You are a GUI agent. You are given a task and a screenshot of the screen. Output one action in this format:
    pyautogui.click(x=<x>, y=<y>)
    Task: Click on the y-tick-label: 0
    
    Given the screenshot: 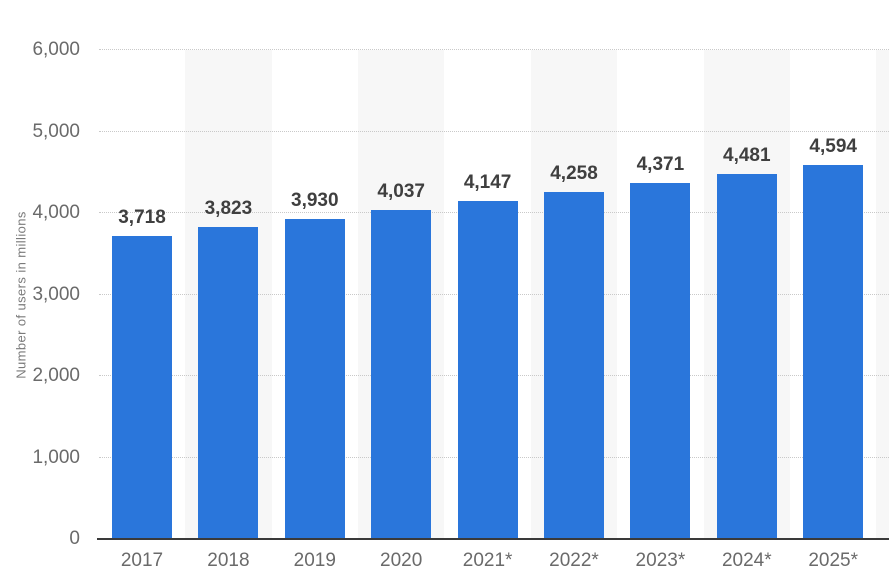 What is the action you would take?
    pyautogui.click(x=74, y=538)
    